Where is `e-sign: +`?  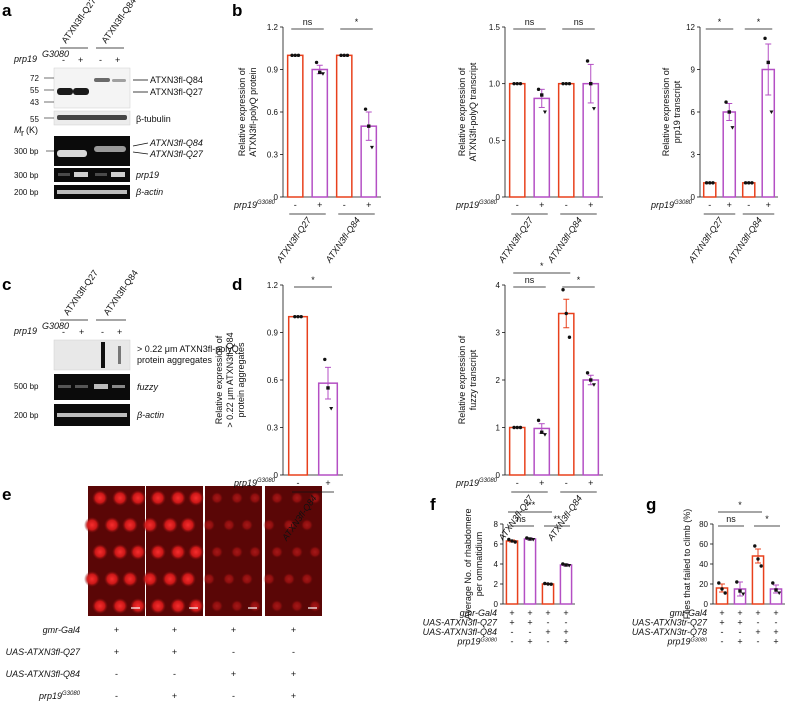 e-sign: + is located at coordinates (293, 696).